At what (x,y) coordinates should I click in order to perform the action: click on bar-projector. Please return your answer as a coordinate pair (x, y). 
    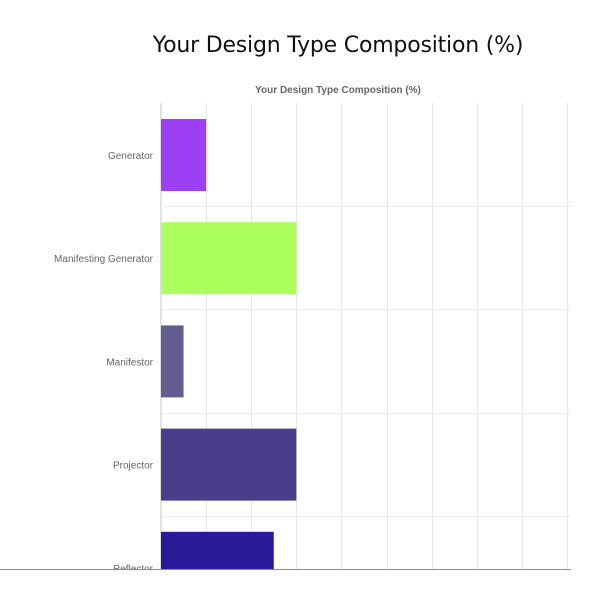
    Looking at the image, I should click on (229, 464).